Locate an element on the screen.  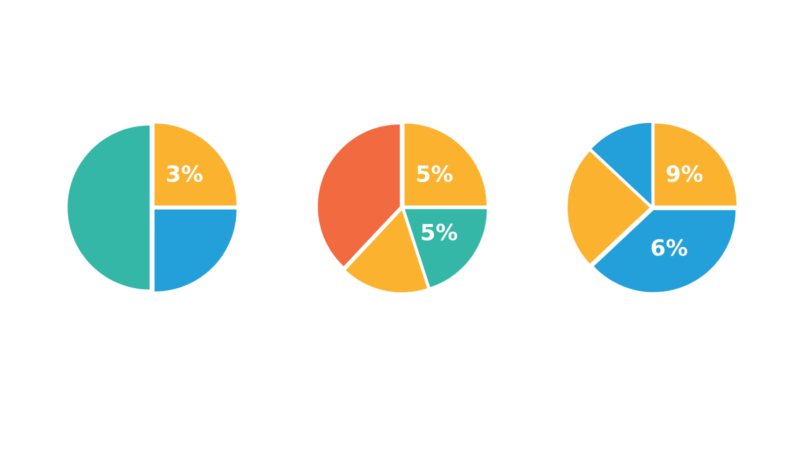
text: 6% is located at coordinates (670, 247).